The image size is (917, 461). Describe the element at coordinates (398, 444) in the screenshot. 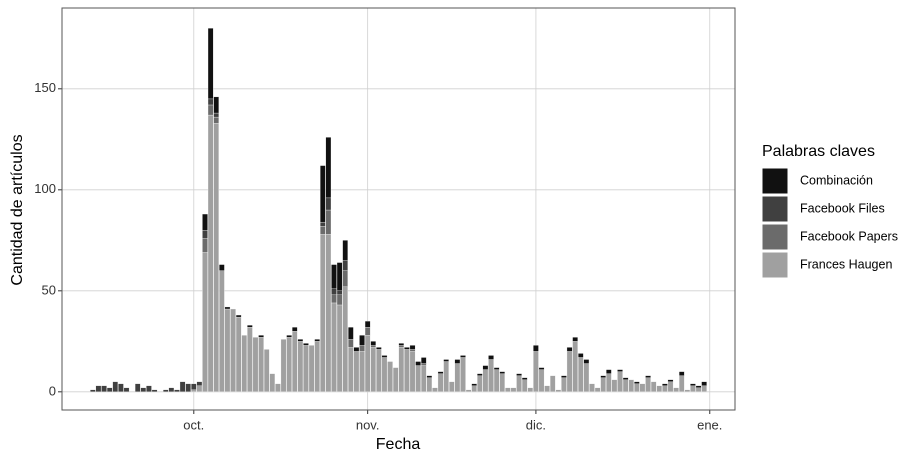

I see `x-axis-title: Fecha` at that location.